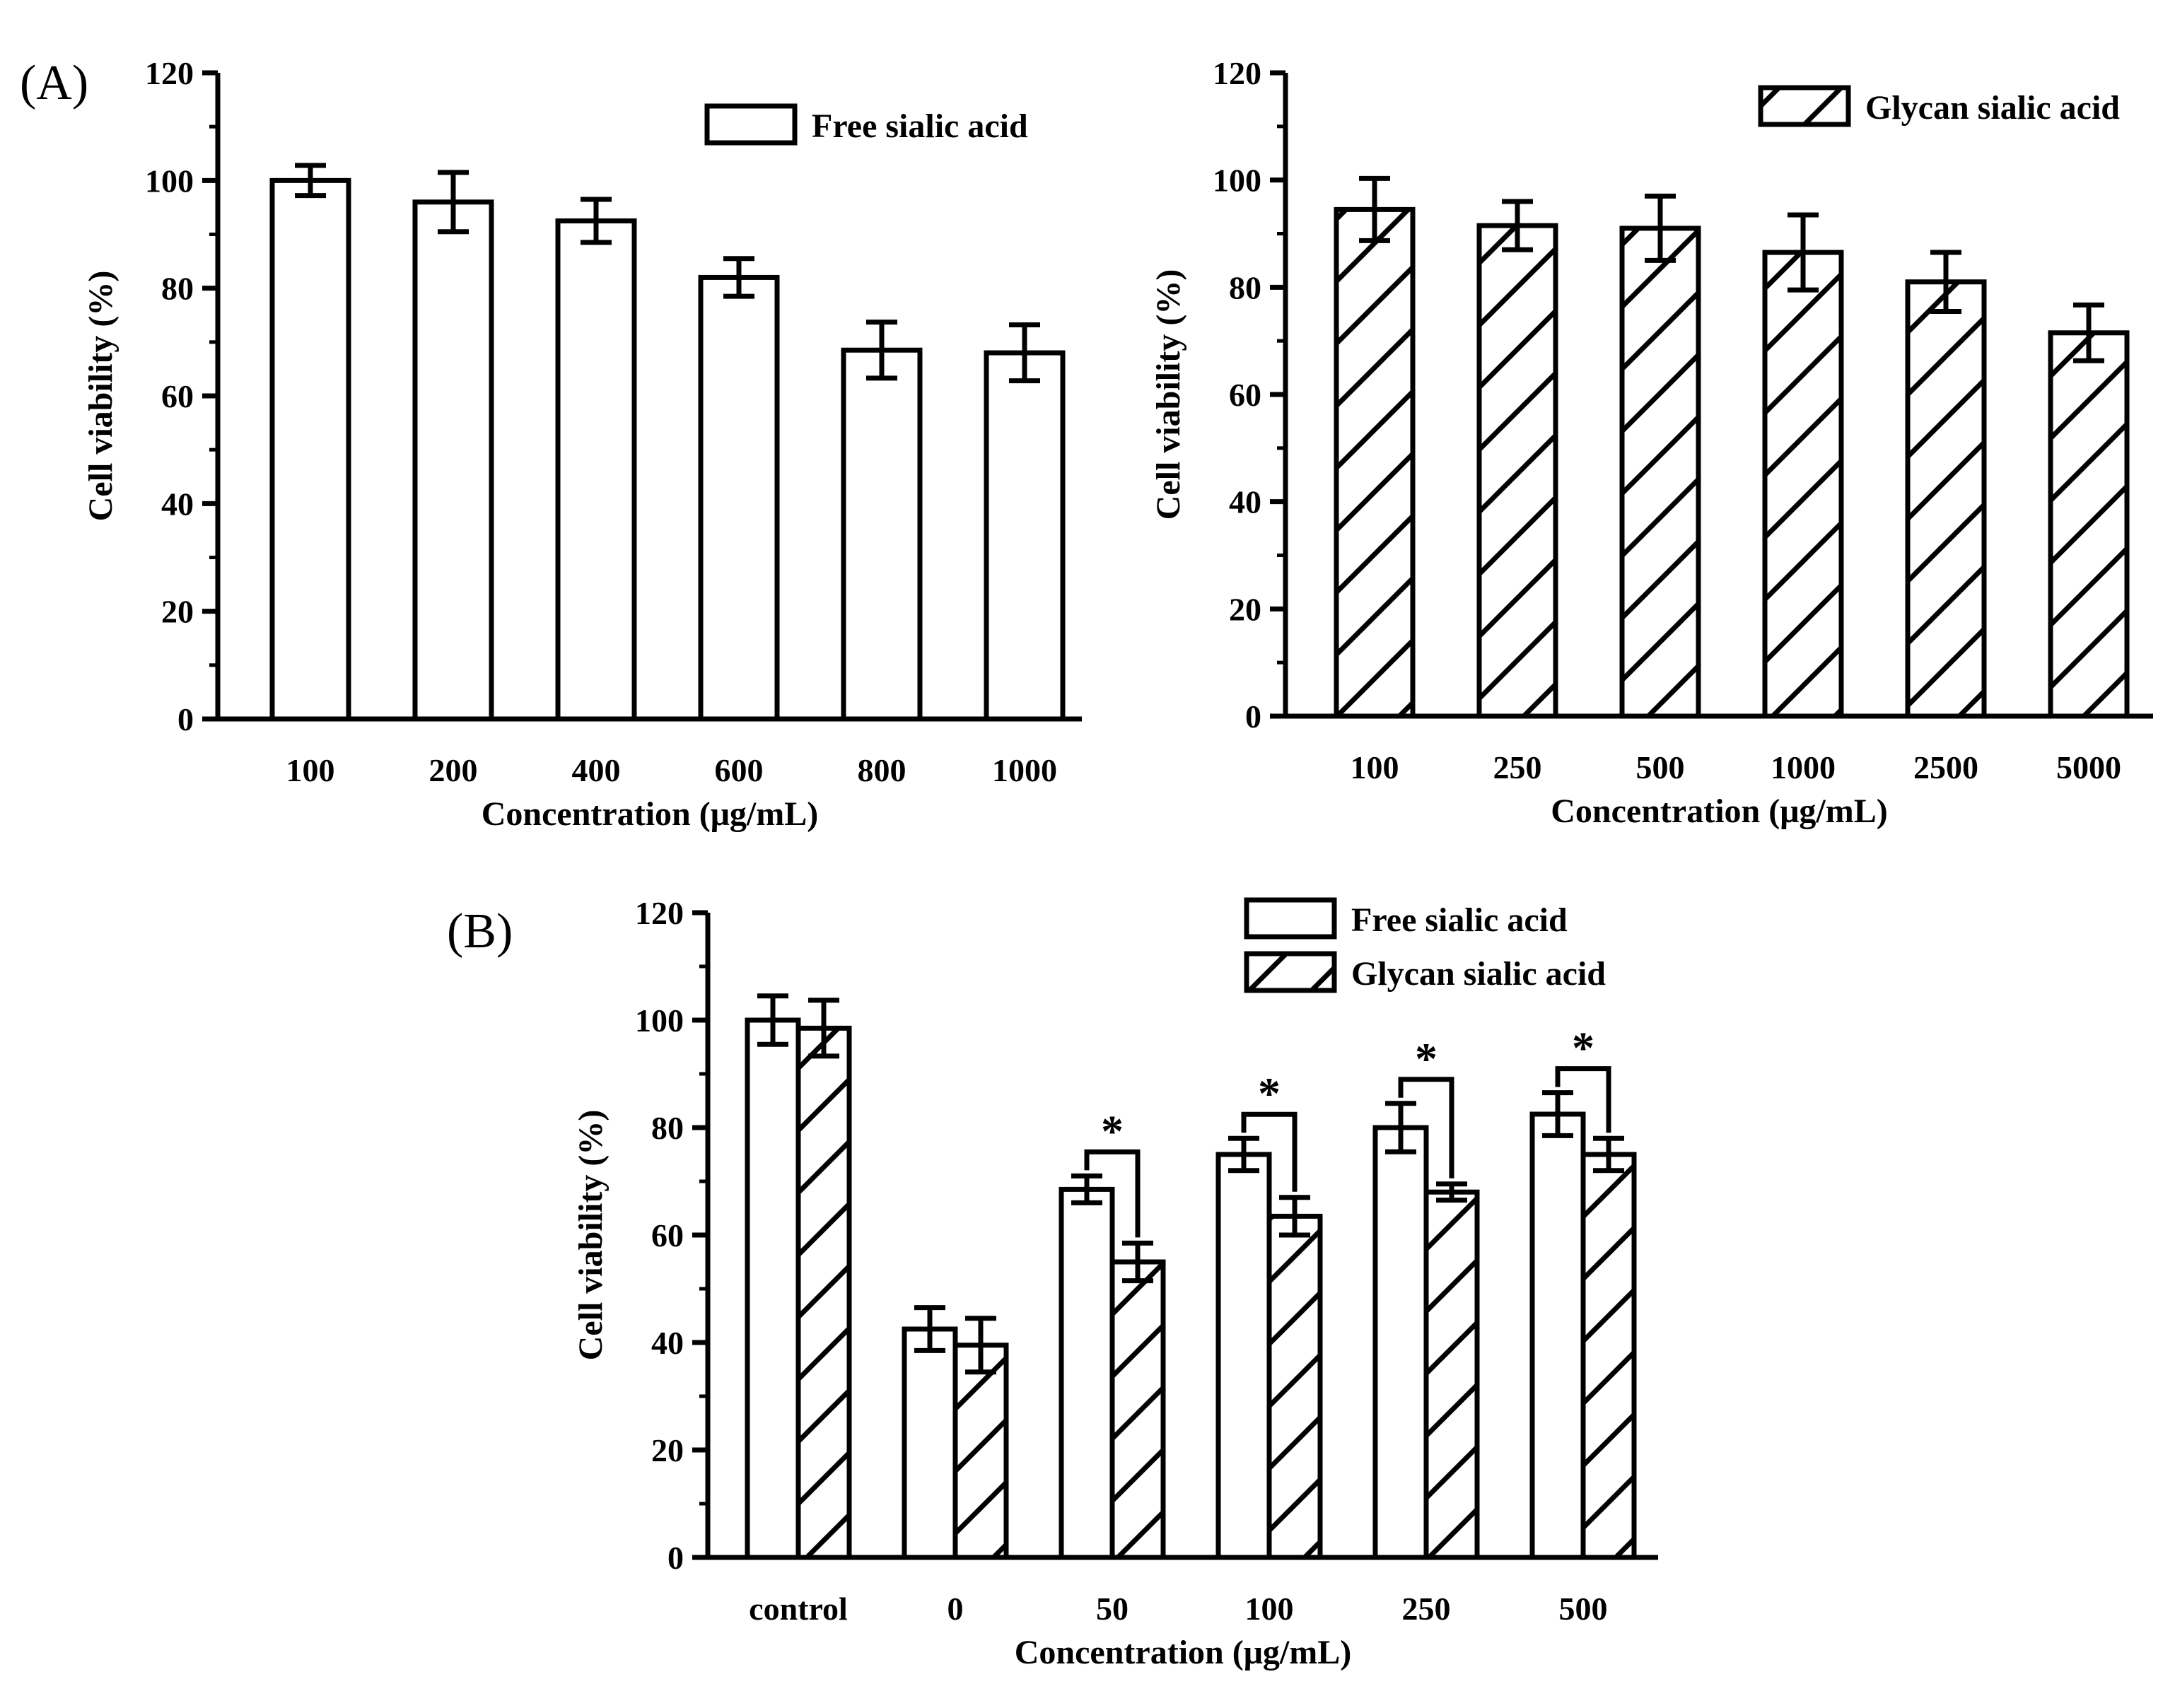 This screenshot has width=2175, height=1708. What do you see at coordinates (739, 770) in the screenshot?
I see `x-tick-label: 600` at bounding box center [739, 770].